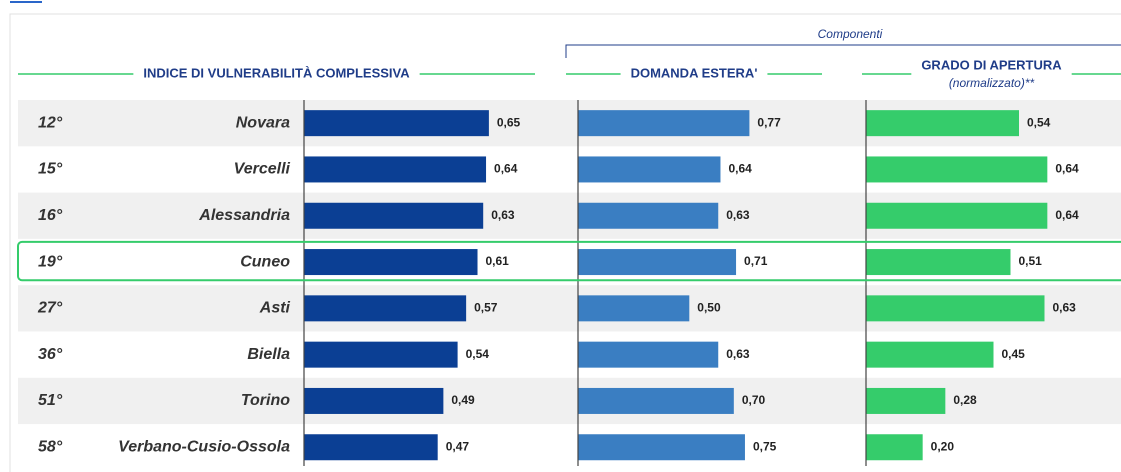  What do you see at coordinates (843, 51) in the screenshot?
I see `group-bracket` at bounding box center [843, 51].